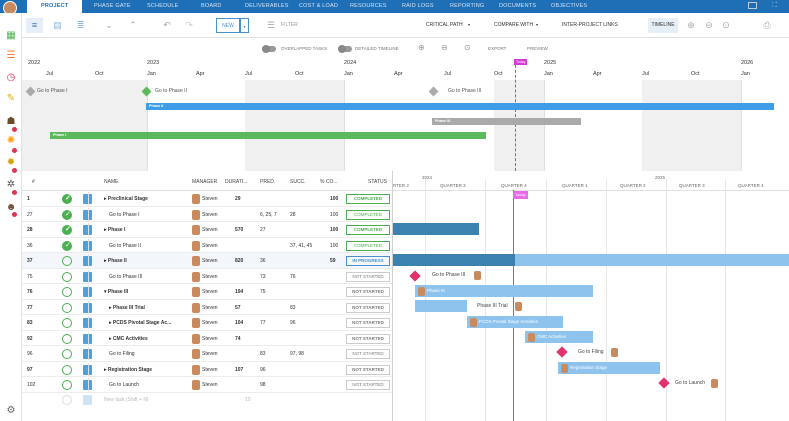  I want to click on team-icon: ☗, so click(11, 121).